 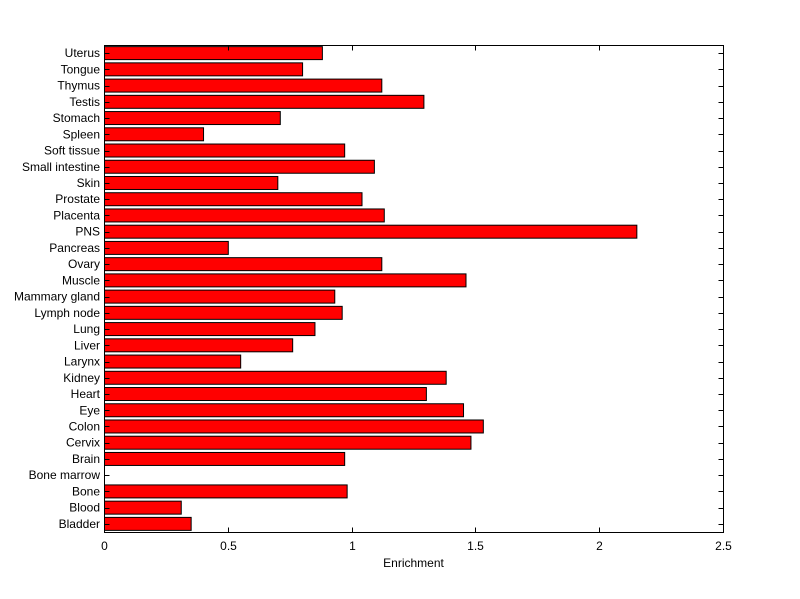 What do you see at coordinates (83, 443) in the screenshot?
I see `category-label: Cervix` at bounding box center [83, 443].